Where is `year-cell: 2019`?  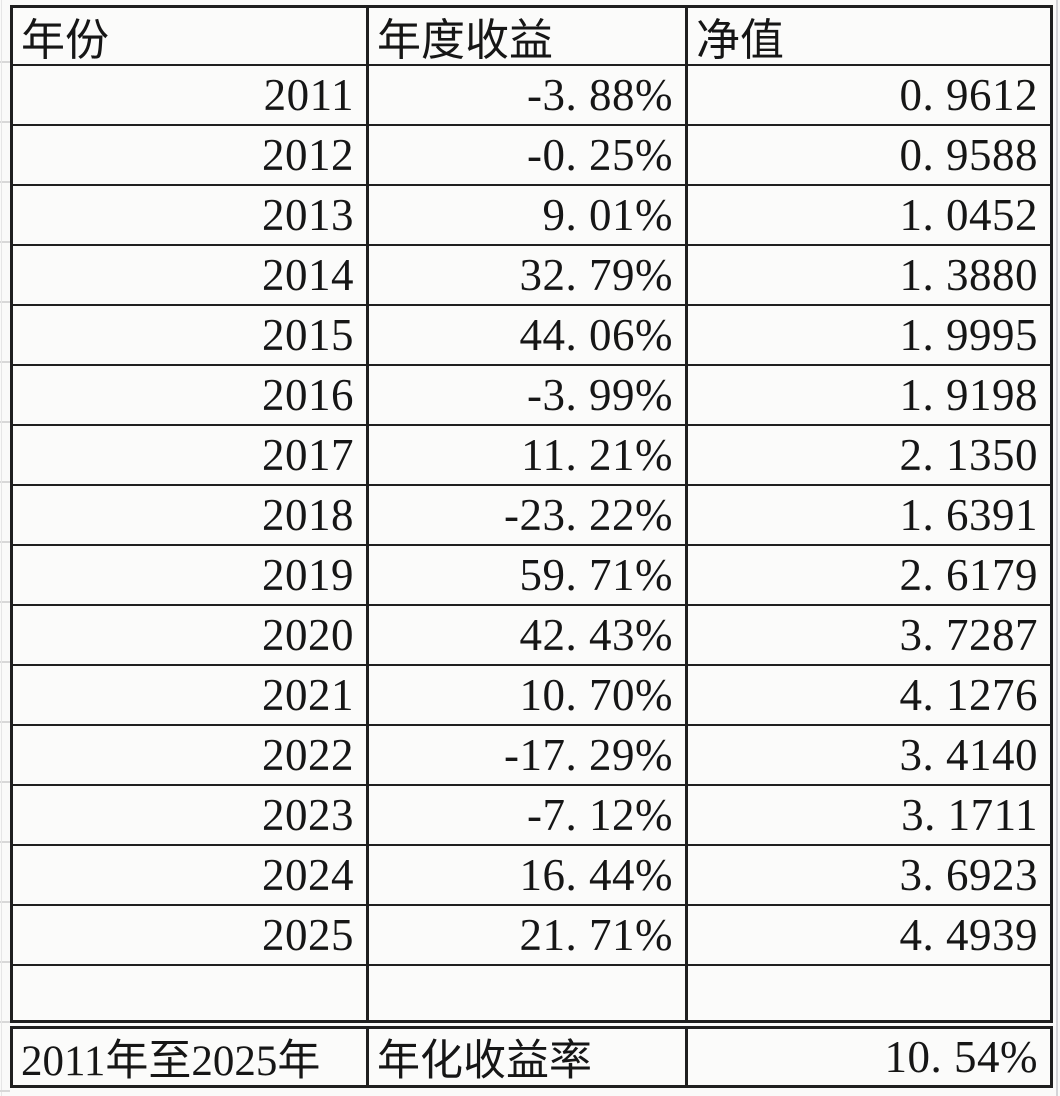 year-cell: 2019 is located at coordinates (308, 575).